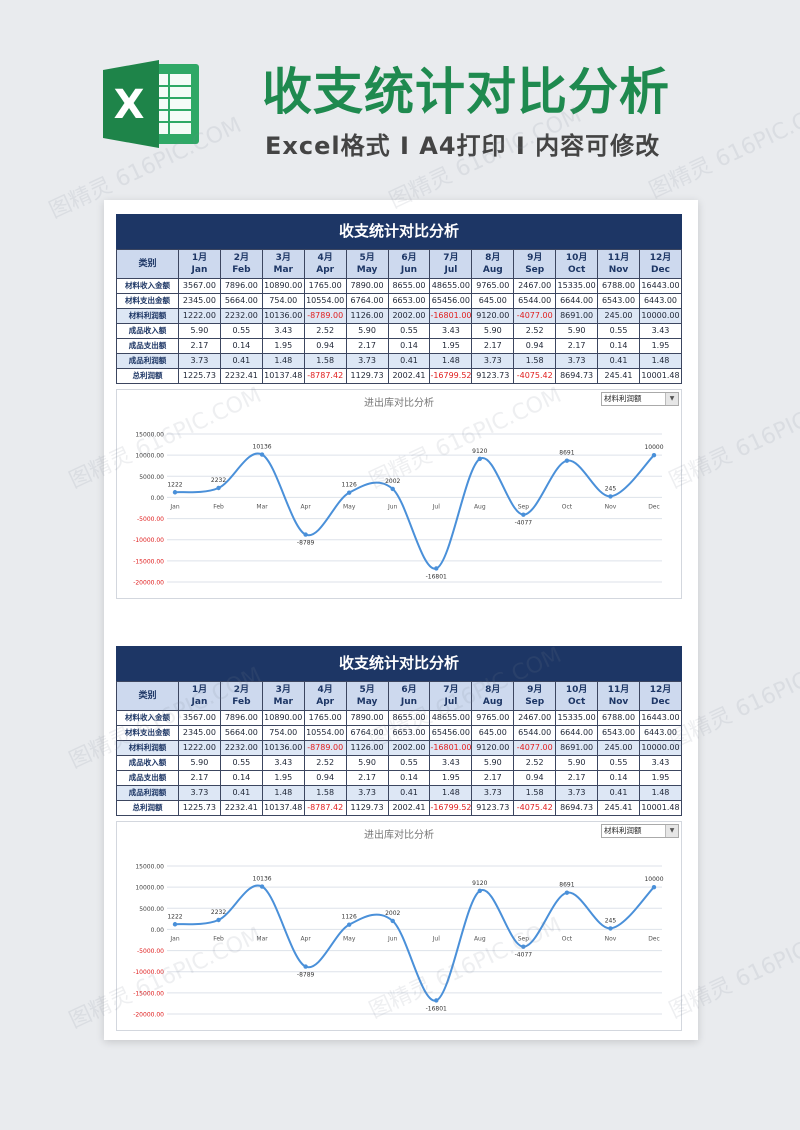  Describe the element at coordinates (199, 270) in the screenshot. I see `month-en: Jan` at that location.